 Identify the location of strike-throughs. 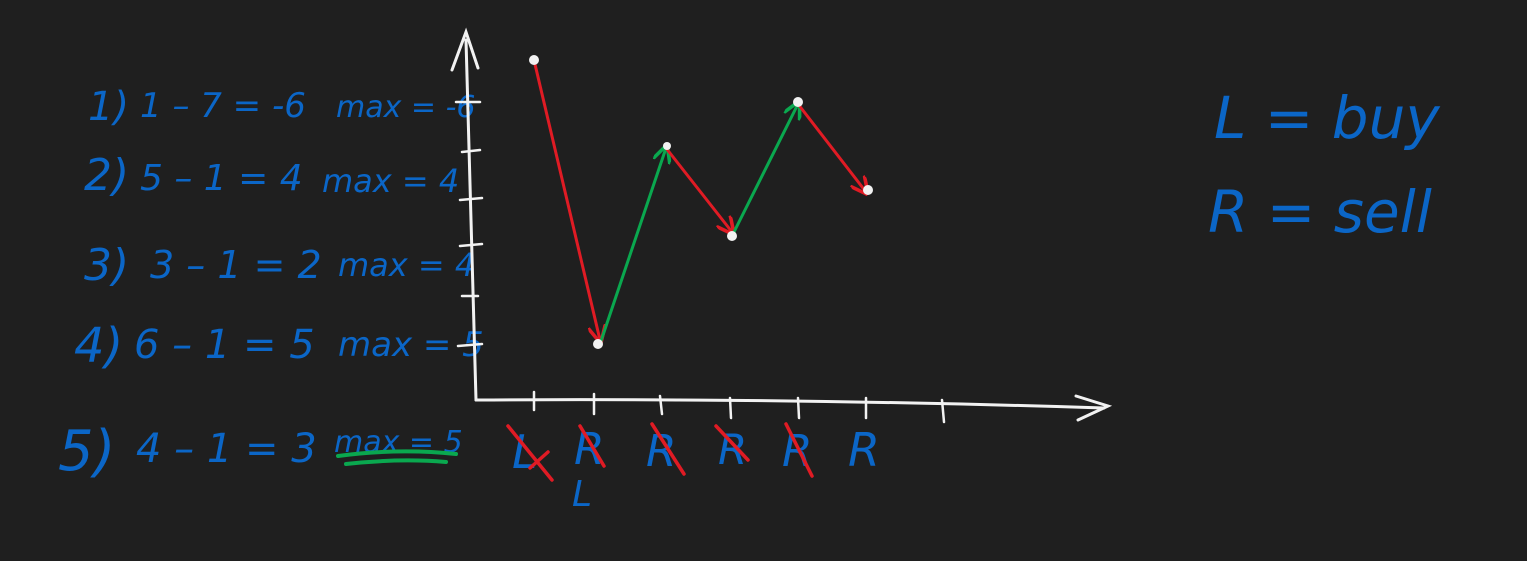
(660, 452).